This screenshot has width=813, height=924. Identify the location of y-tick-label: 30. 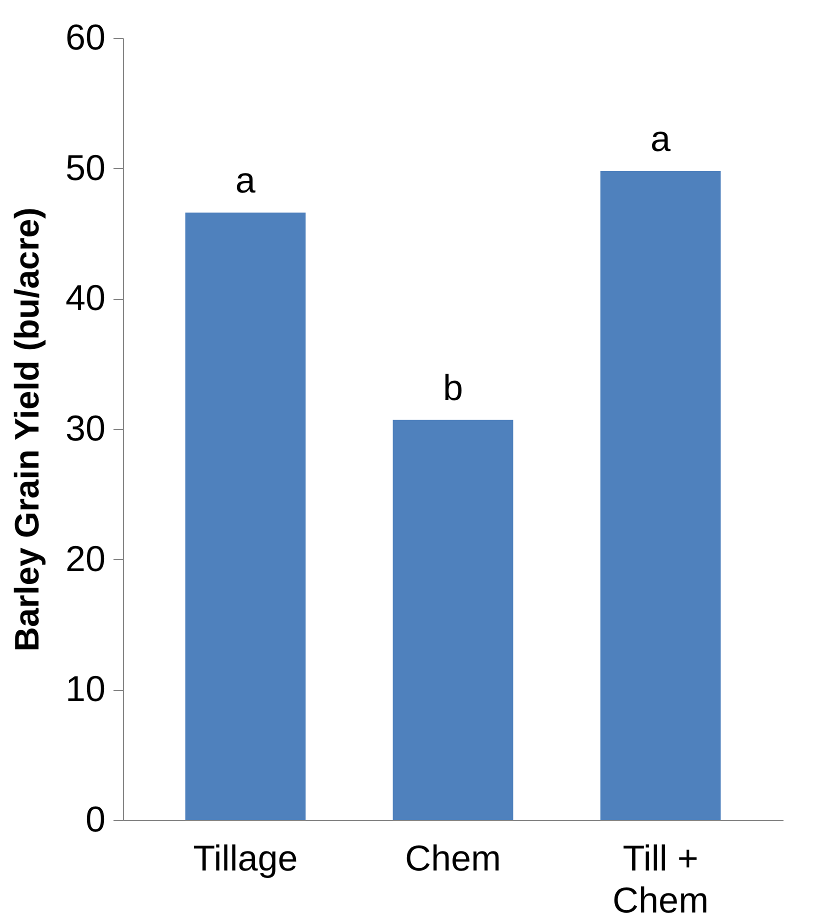
(85, 428).